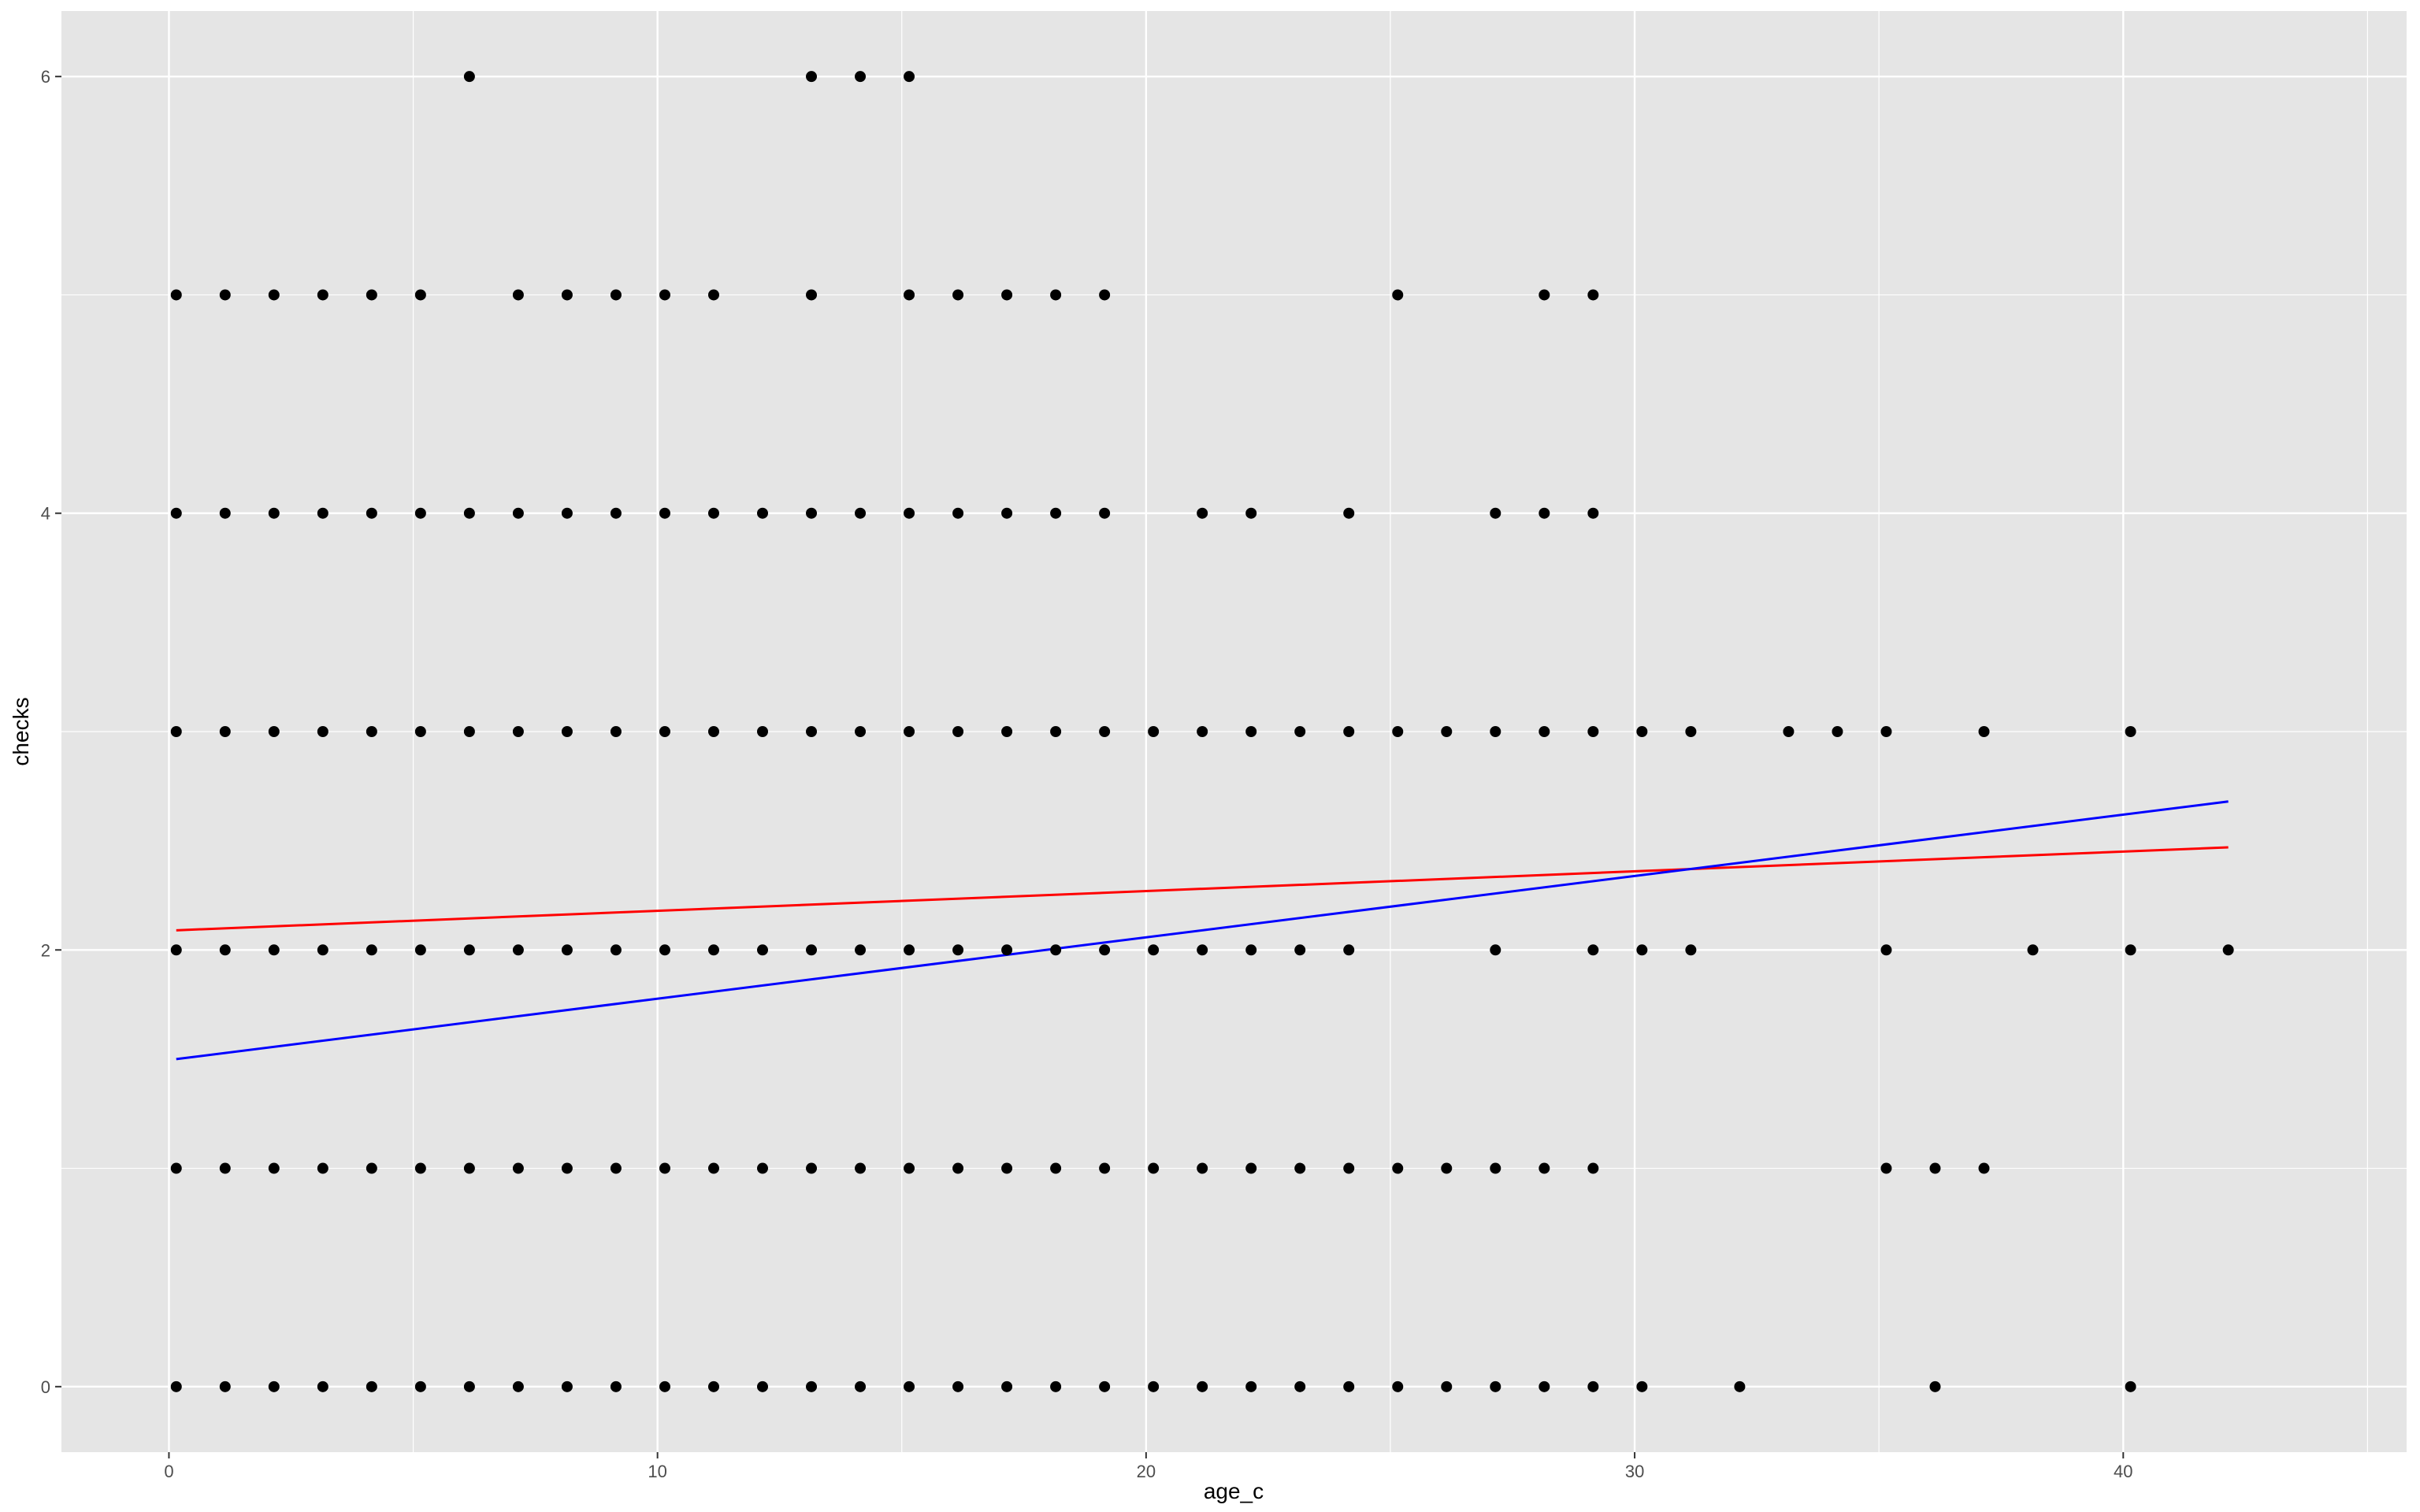  I want to click on fit-lines, so click(1202, 930).